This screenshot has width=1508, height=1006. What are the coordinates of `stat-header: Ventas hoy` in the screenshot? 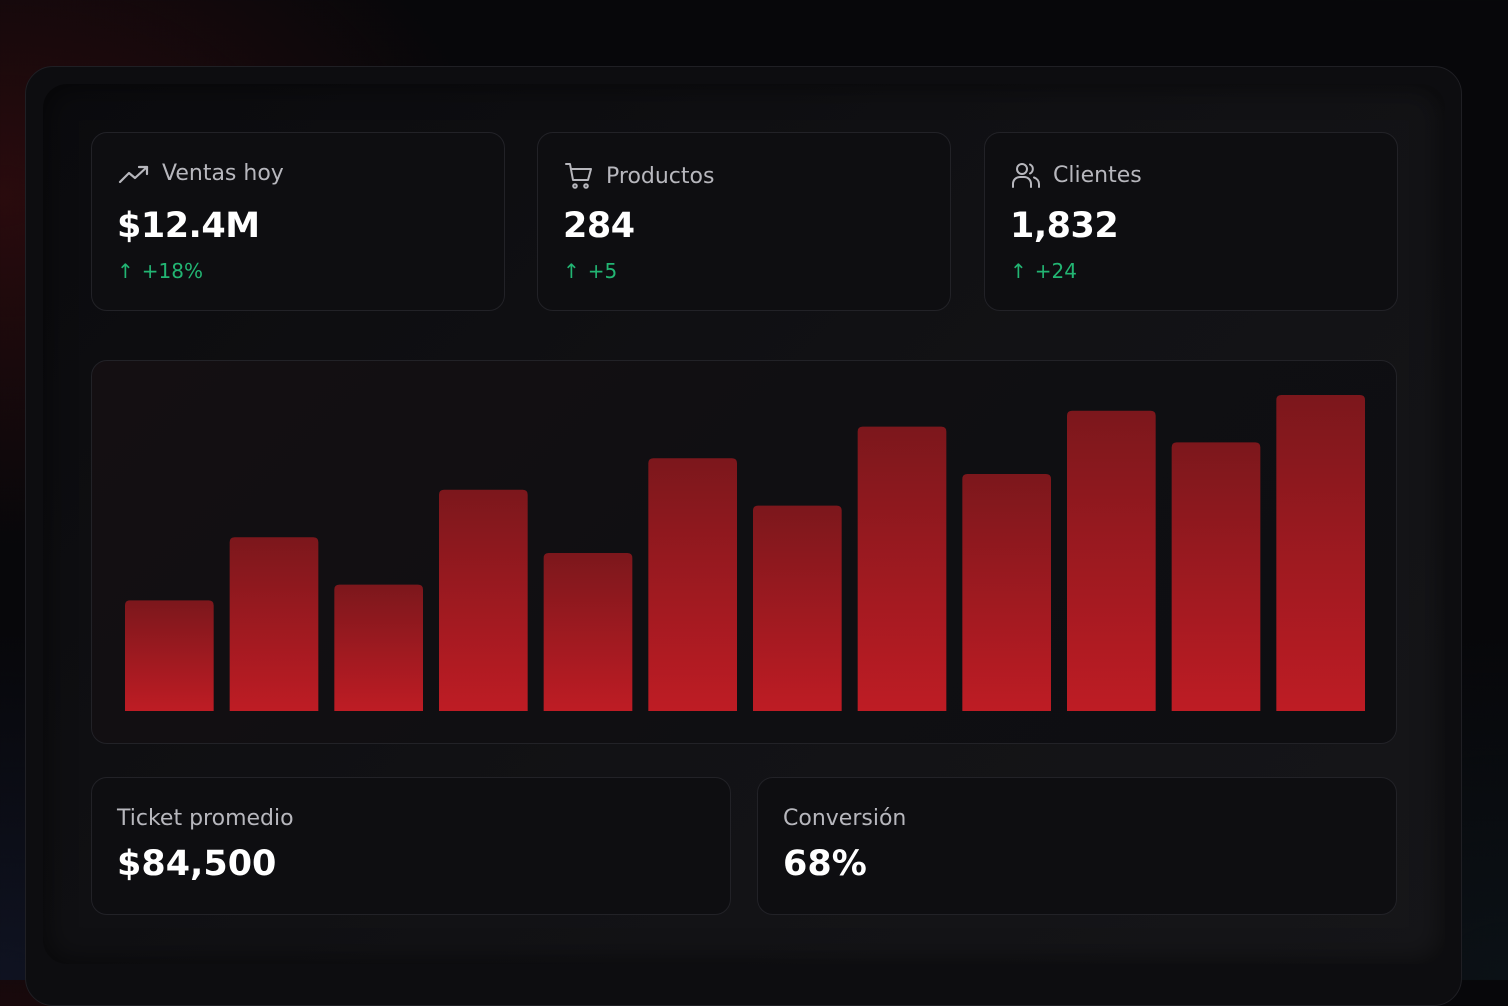 It's located at (201, 173).